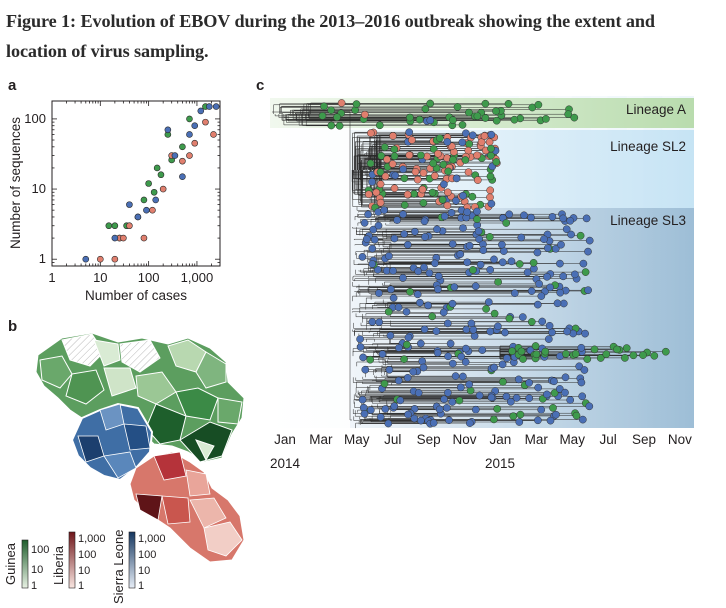 The height and width of the screenshot is (608, 726). What do you see at coordinates (656, 109) in the screenshot?
I see `label-lineage-a: Lineage A` at bounding box center [656, 109].